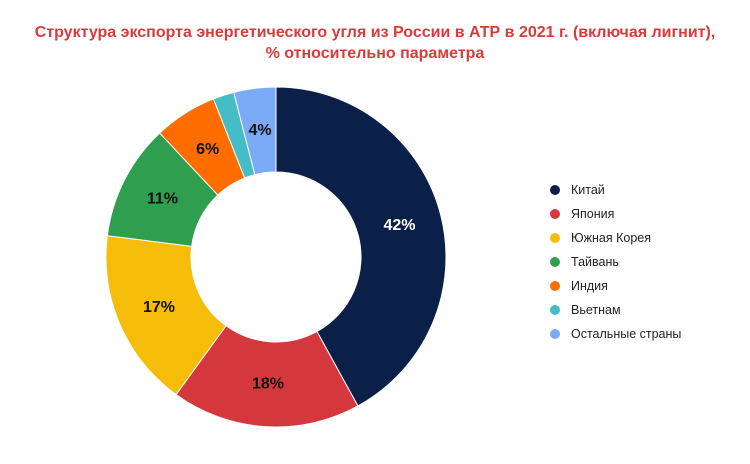 Image resolution: width=750 pixels, height=464 pixels. What do you see at coordinates (615, 190) in the screenshot?
I see `legend-item-1: Китай` at bounding box center [615, 190].